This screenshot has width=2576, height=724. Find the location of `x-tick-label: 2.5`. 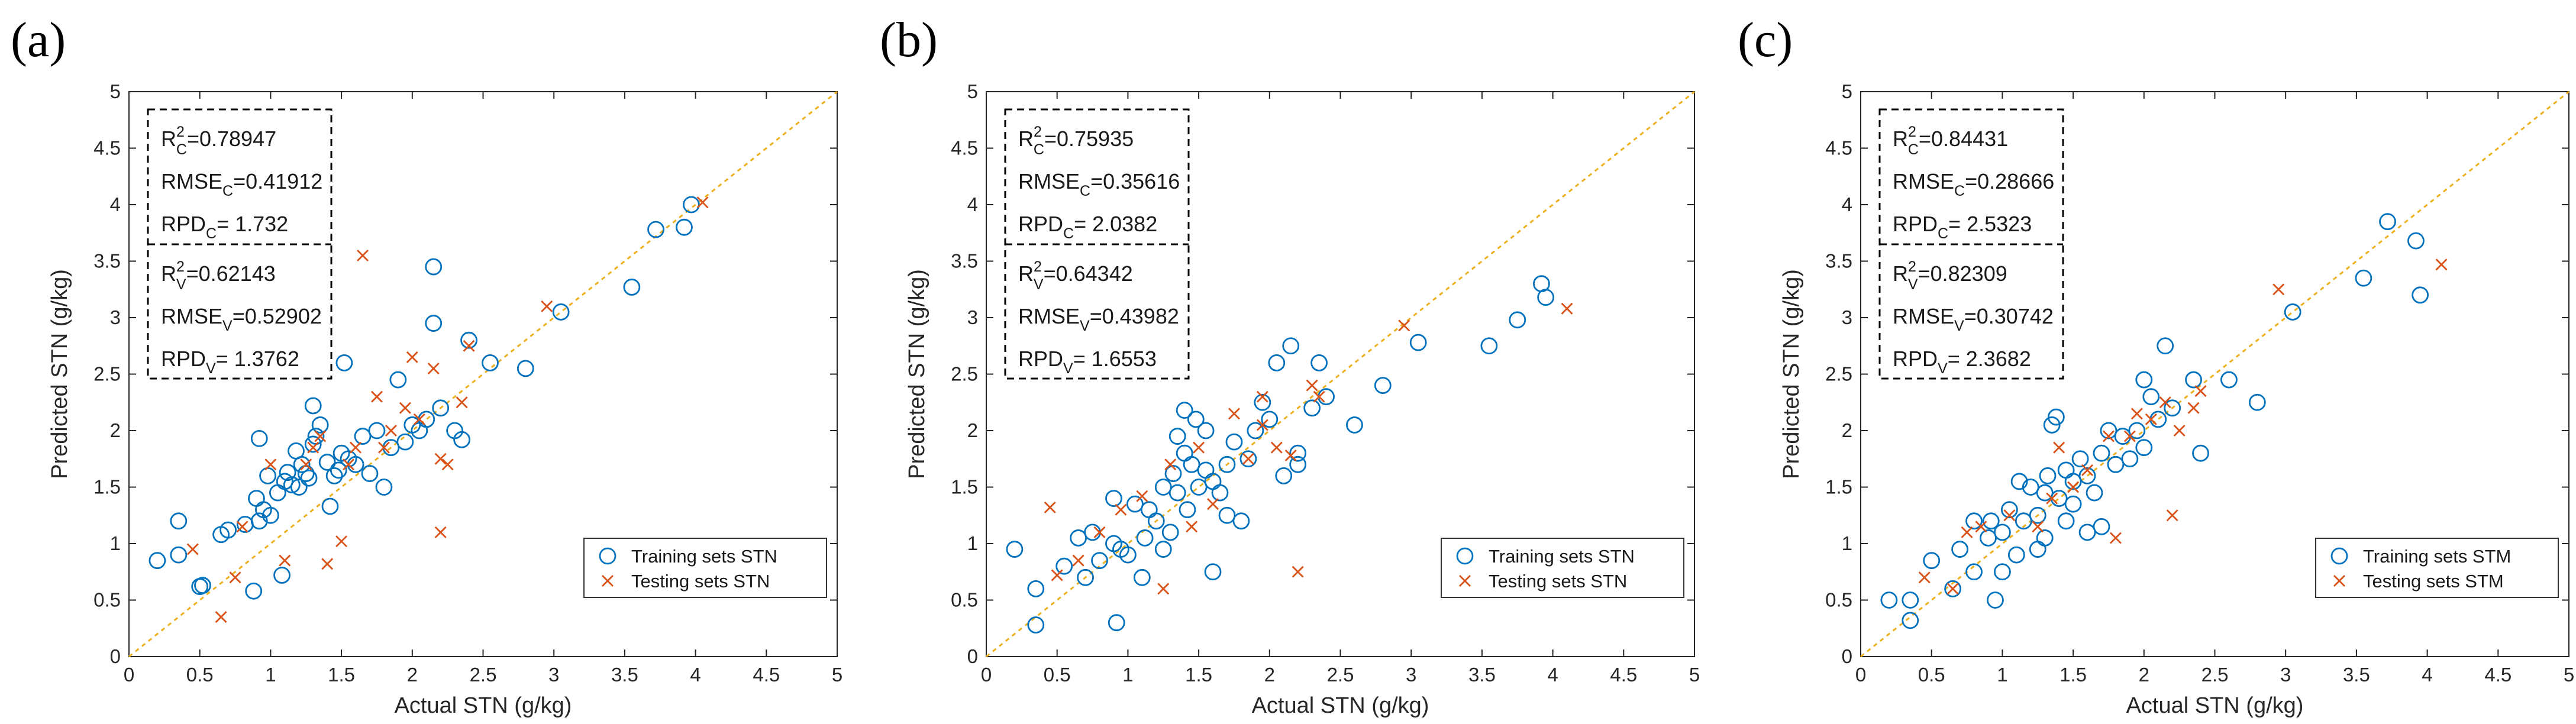

x-tick-label: 2.5 is located at coordinates (2215, 675).